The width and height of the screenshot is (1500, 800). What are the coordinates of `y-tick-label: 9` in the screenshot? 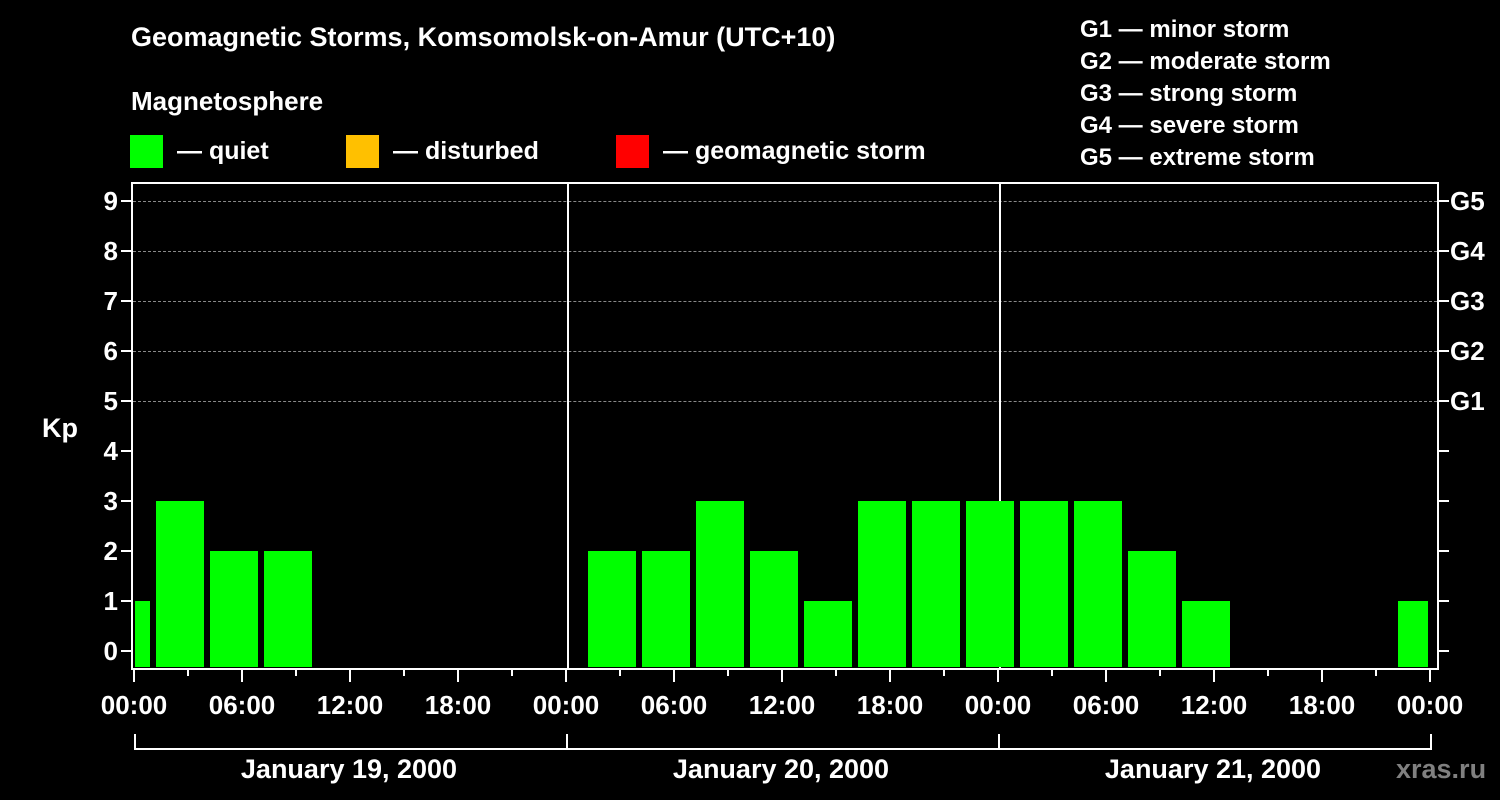 It's located at (110, 201).